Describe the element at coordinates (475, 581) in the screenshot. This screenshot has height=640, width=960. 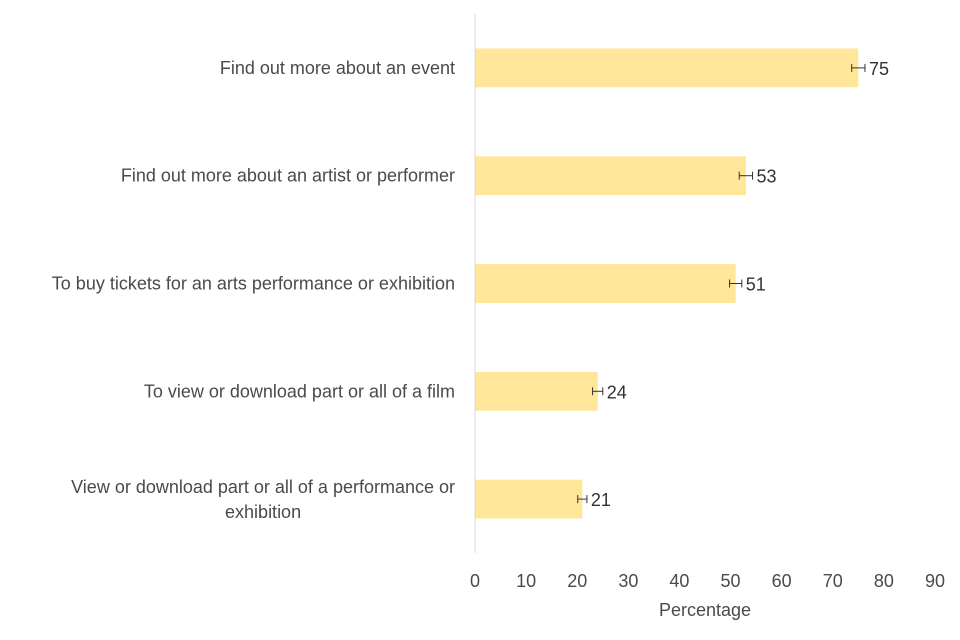
I see `x-tick-label: 0` at that location.